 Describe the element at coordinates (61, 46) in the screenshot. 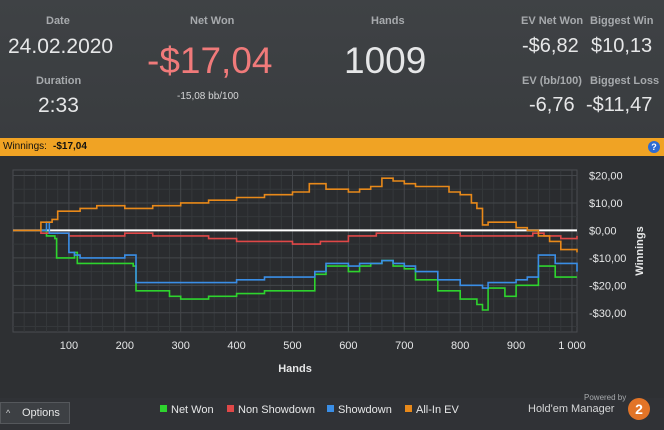

I see `date-value: 24.02.2020` at that location.